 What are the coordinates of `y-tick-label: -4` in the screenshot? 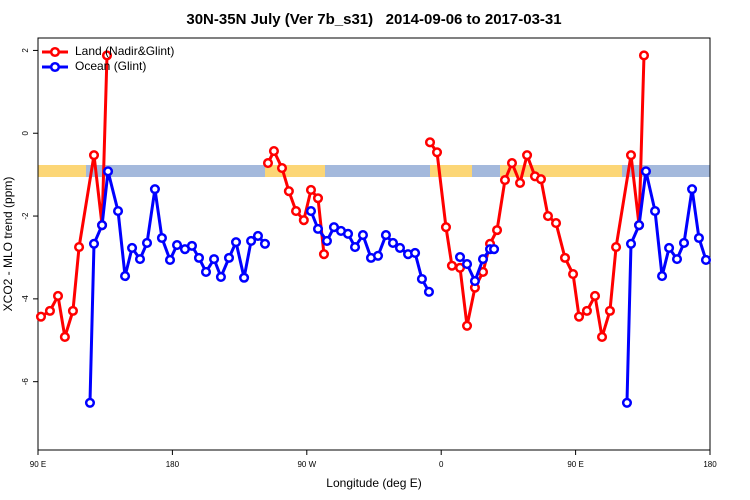 It's located at (25, 299).